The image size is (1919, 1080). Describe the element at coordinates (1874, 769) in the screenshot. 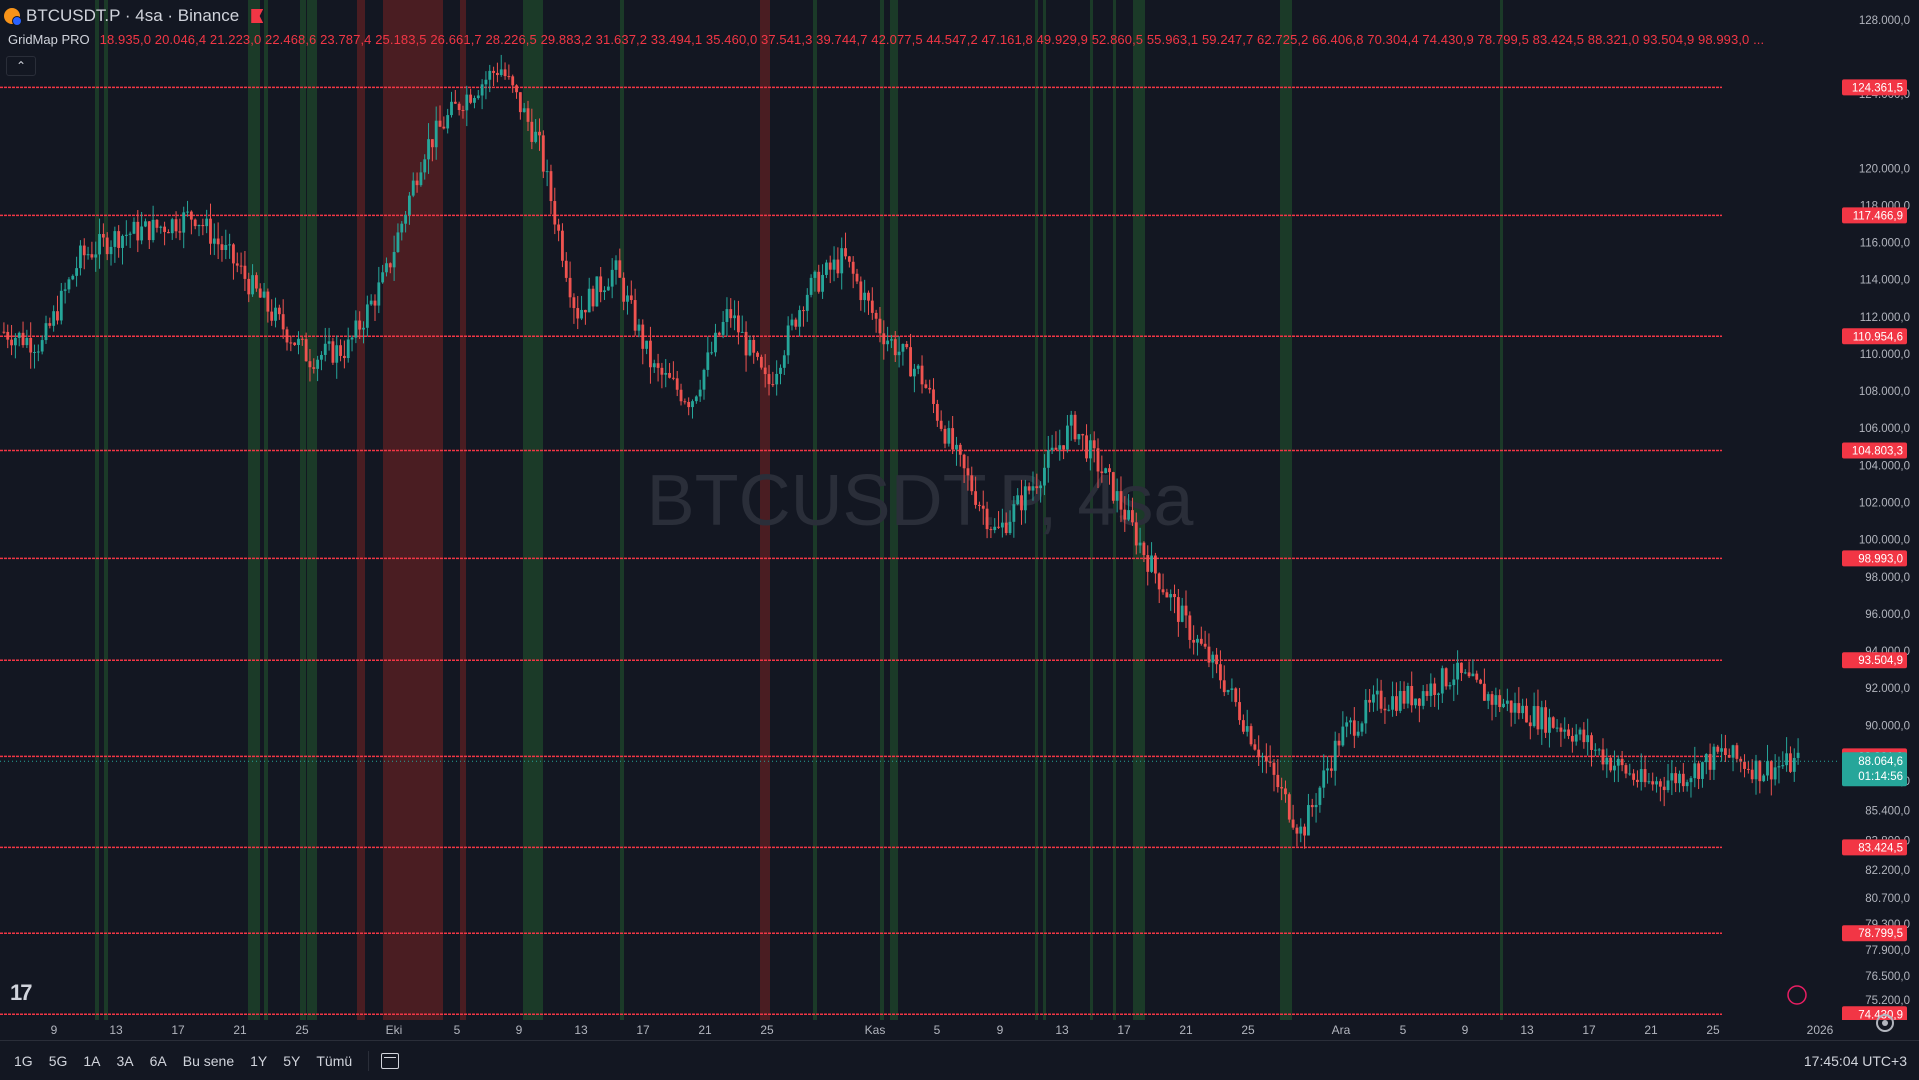

I see `current-price-label` at that location.